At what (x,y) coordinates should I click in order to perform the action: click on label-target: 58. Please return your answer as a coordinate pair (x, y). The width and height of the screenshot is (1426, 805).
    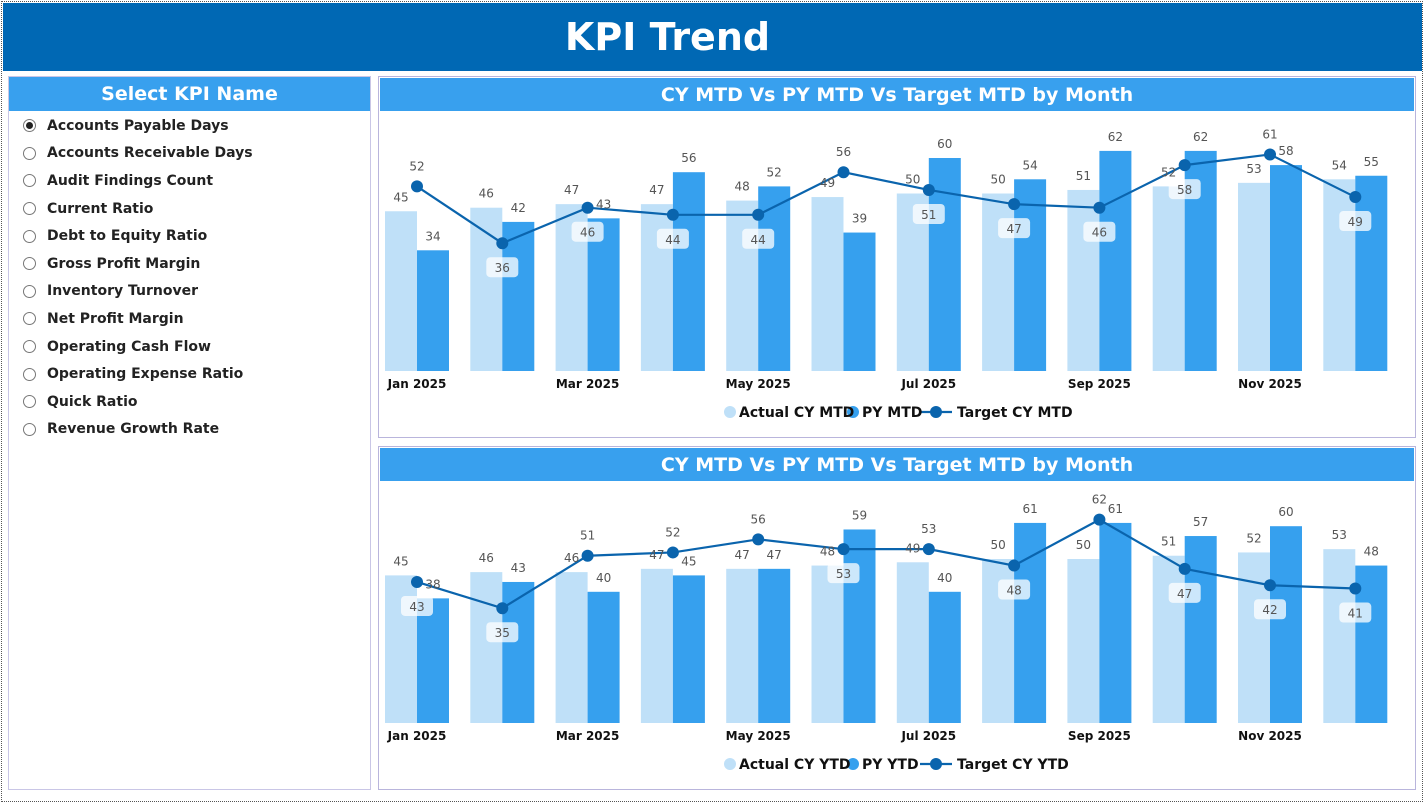
    Looking at the image, I should click on (1184, 190).